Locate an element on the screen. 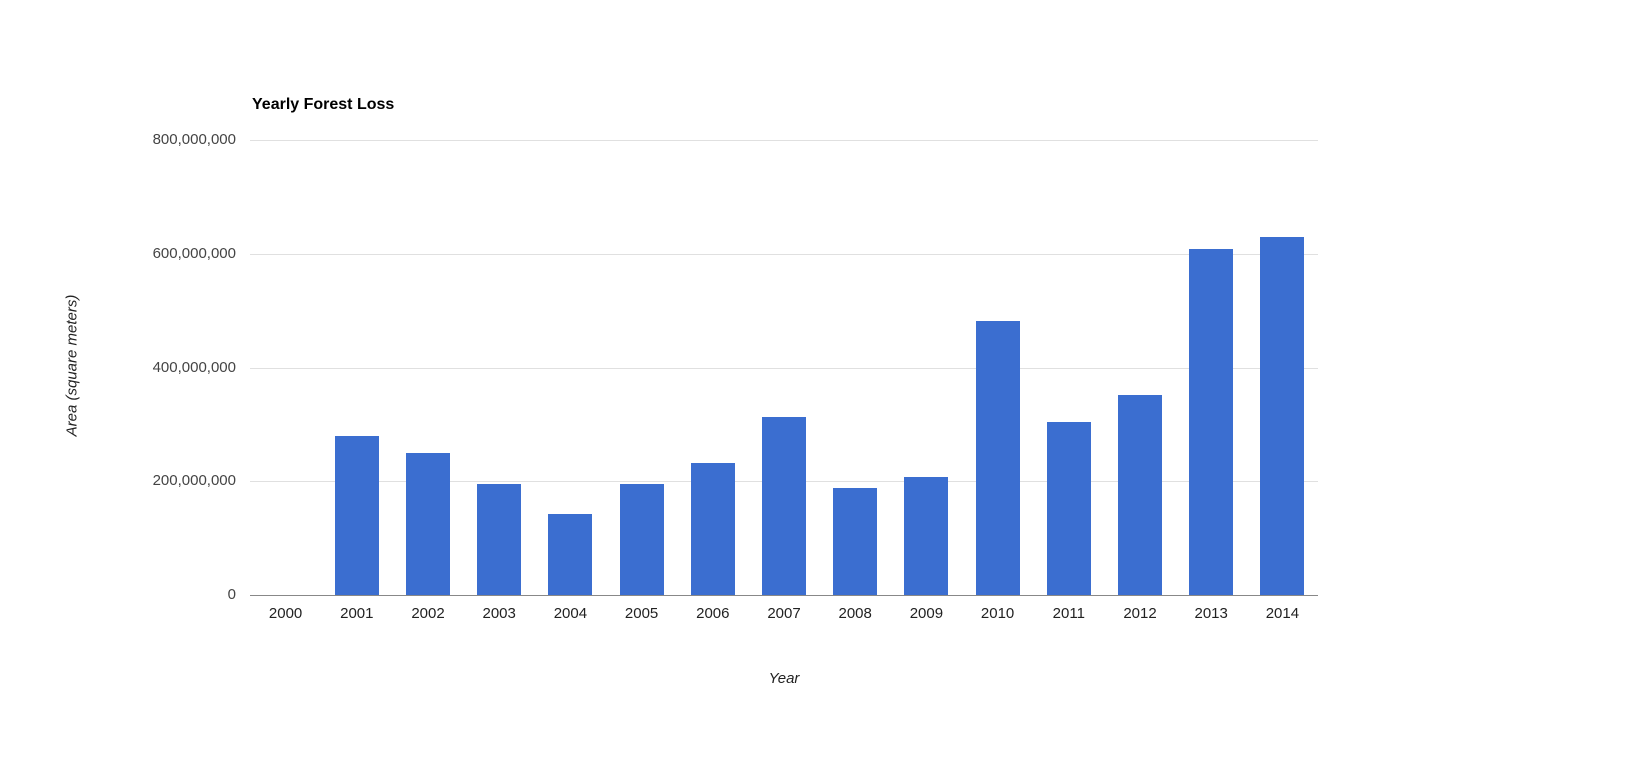 The width and height of the screenshot is (1640, 771). x-axis-baseline is located at coordinates (784, 595).